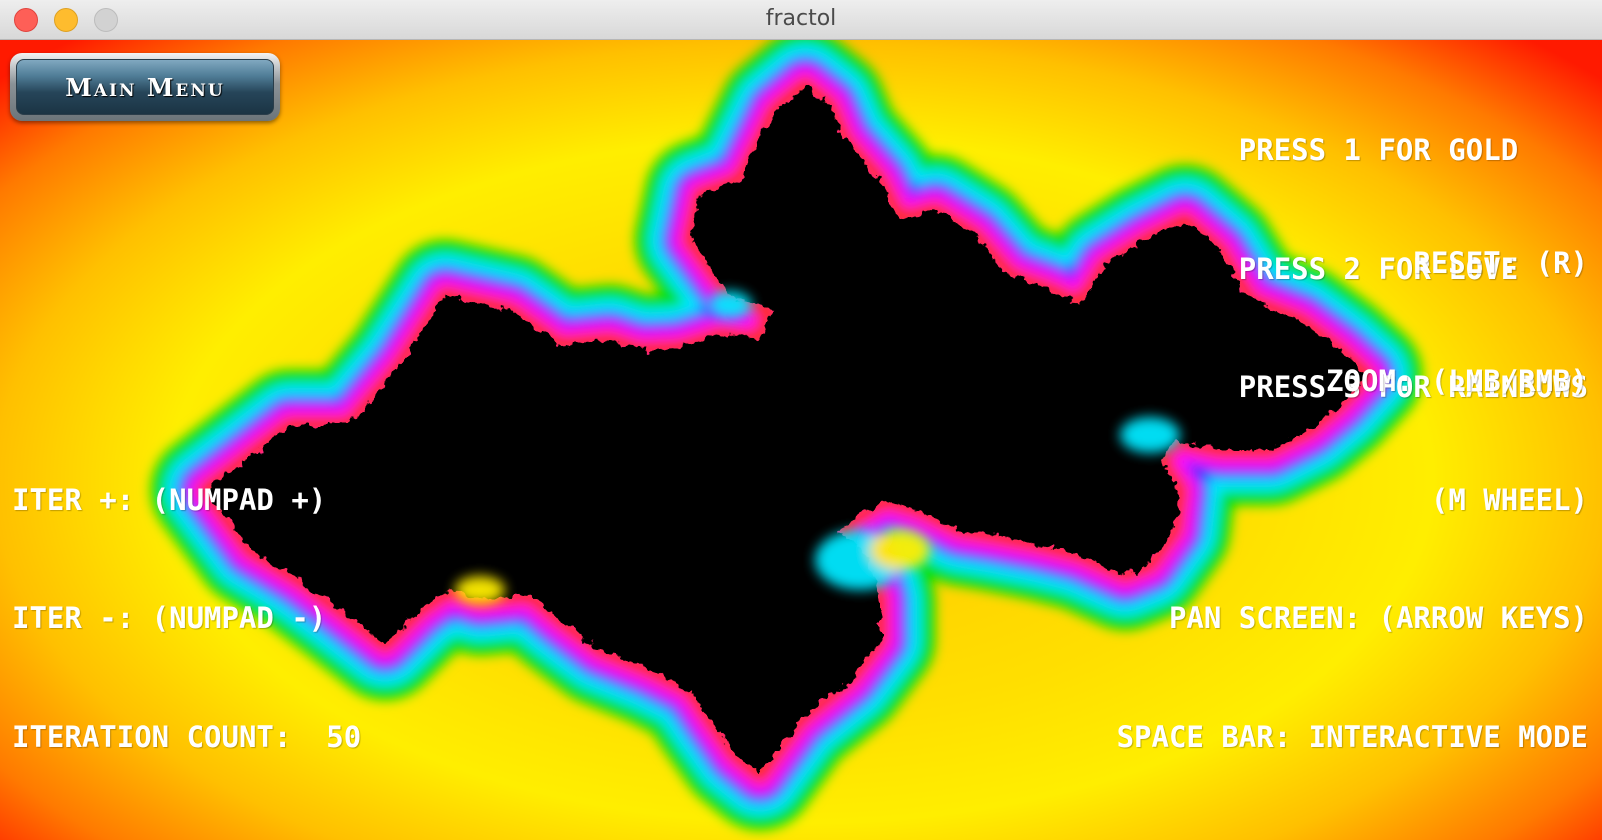 The width and height of the screenshot is (1602, 840). What do you see at coordinates (1509, 499) in the screenshot?
I see `mouse-wheel-hint: (M WHEEL)` at bounding box center [1509, 499].